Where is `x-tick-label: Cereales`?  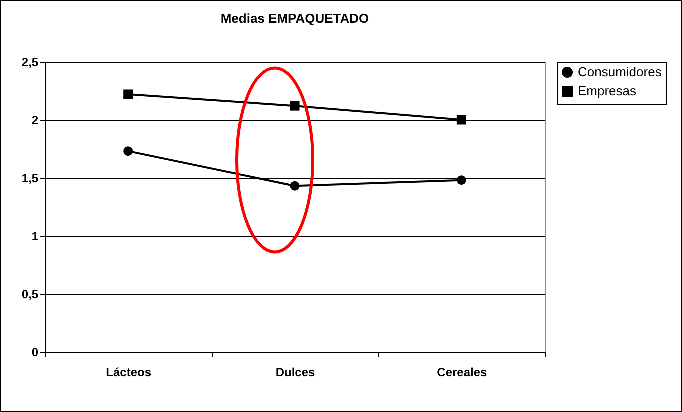 x-tick-label: Cereales is located at coordinates (462, 373).